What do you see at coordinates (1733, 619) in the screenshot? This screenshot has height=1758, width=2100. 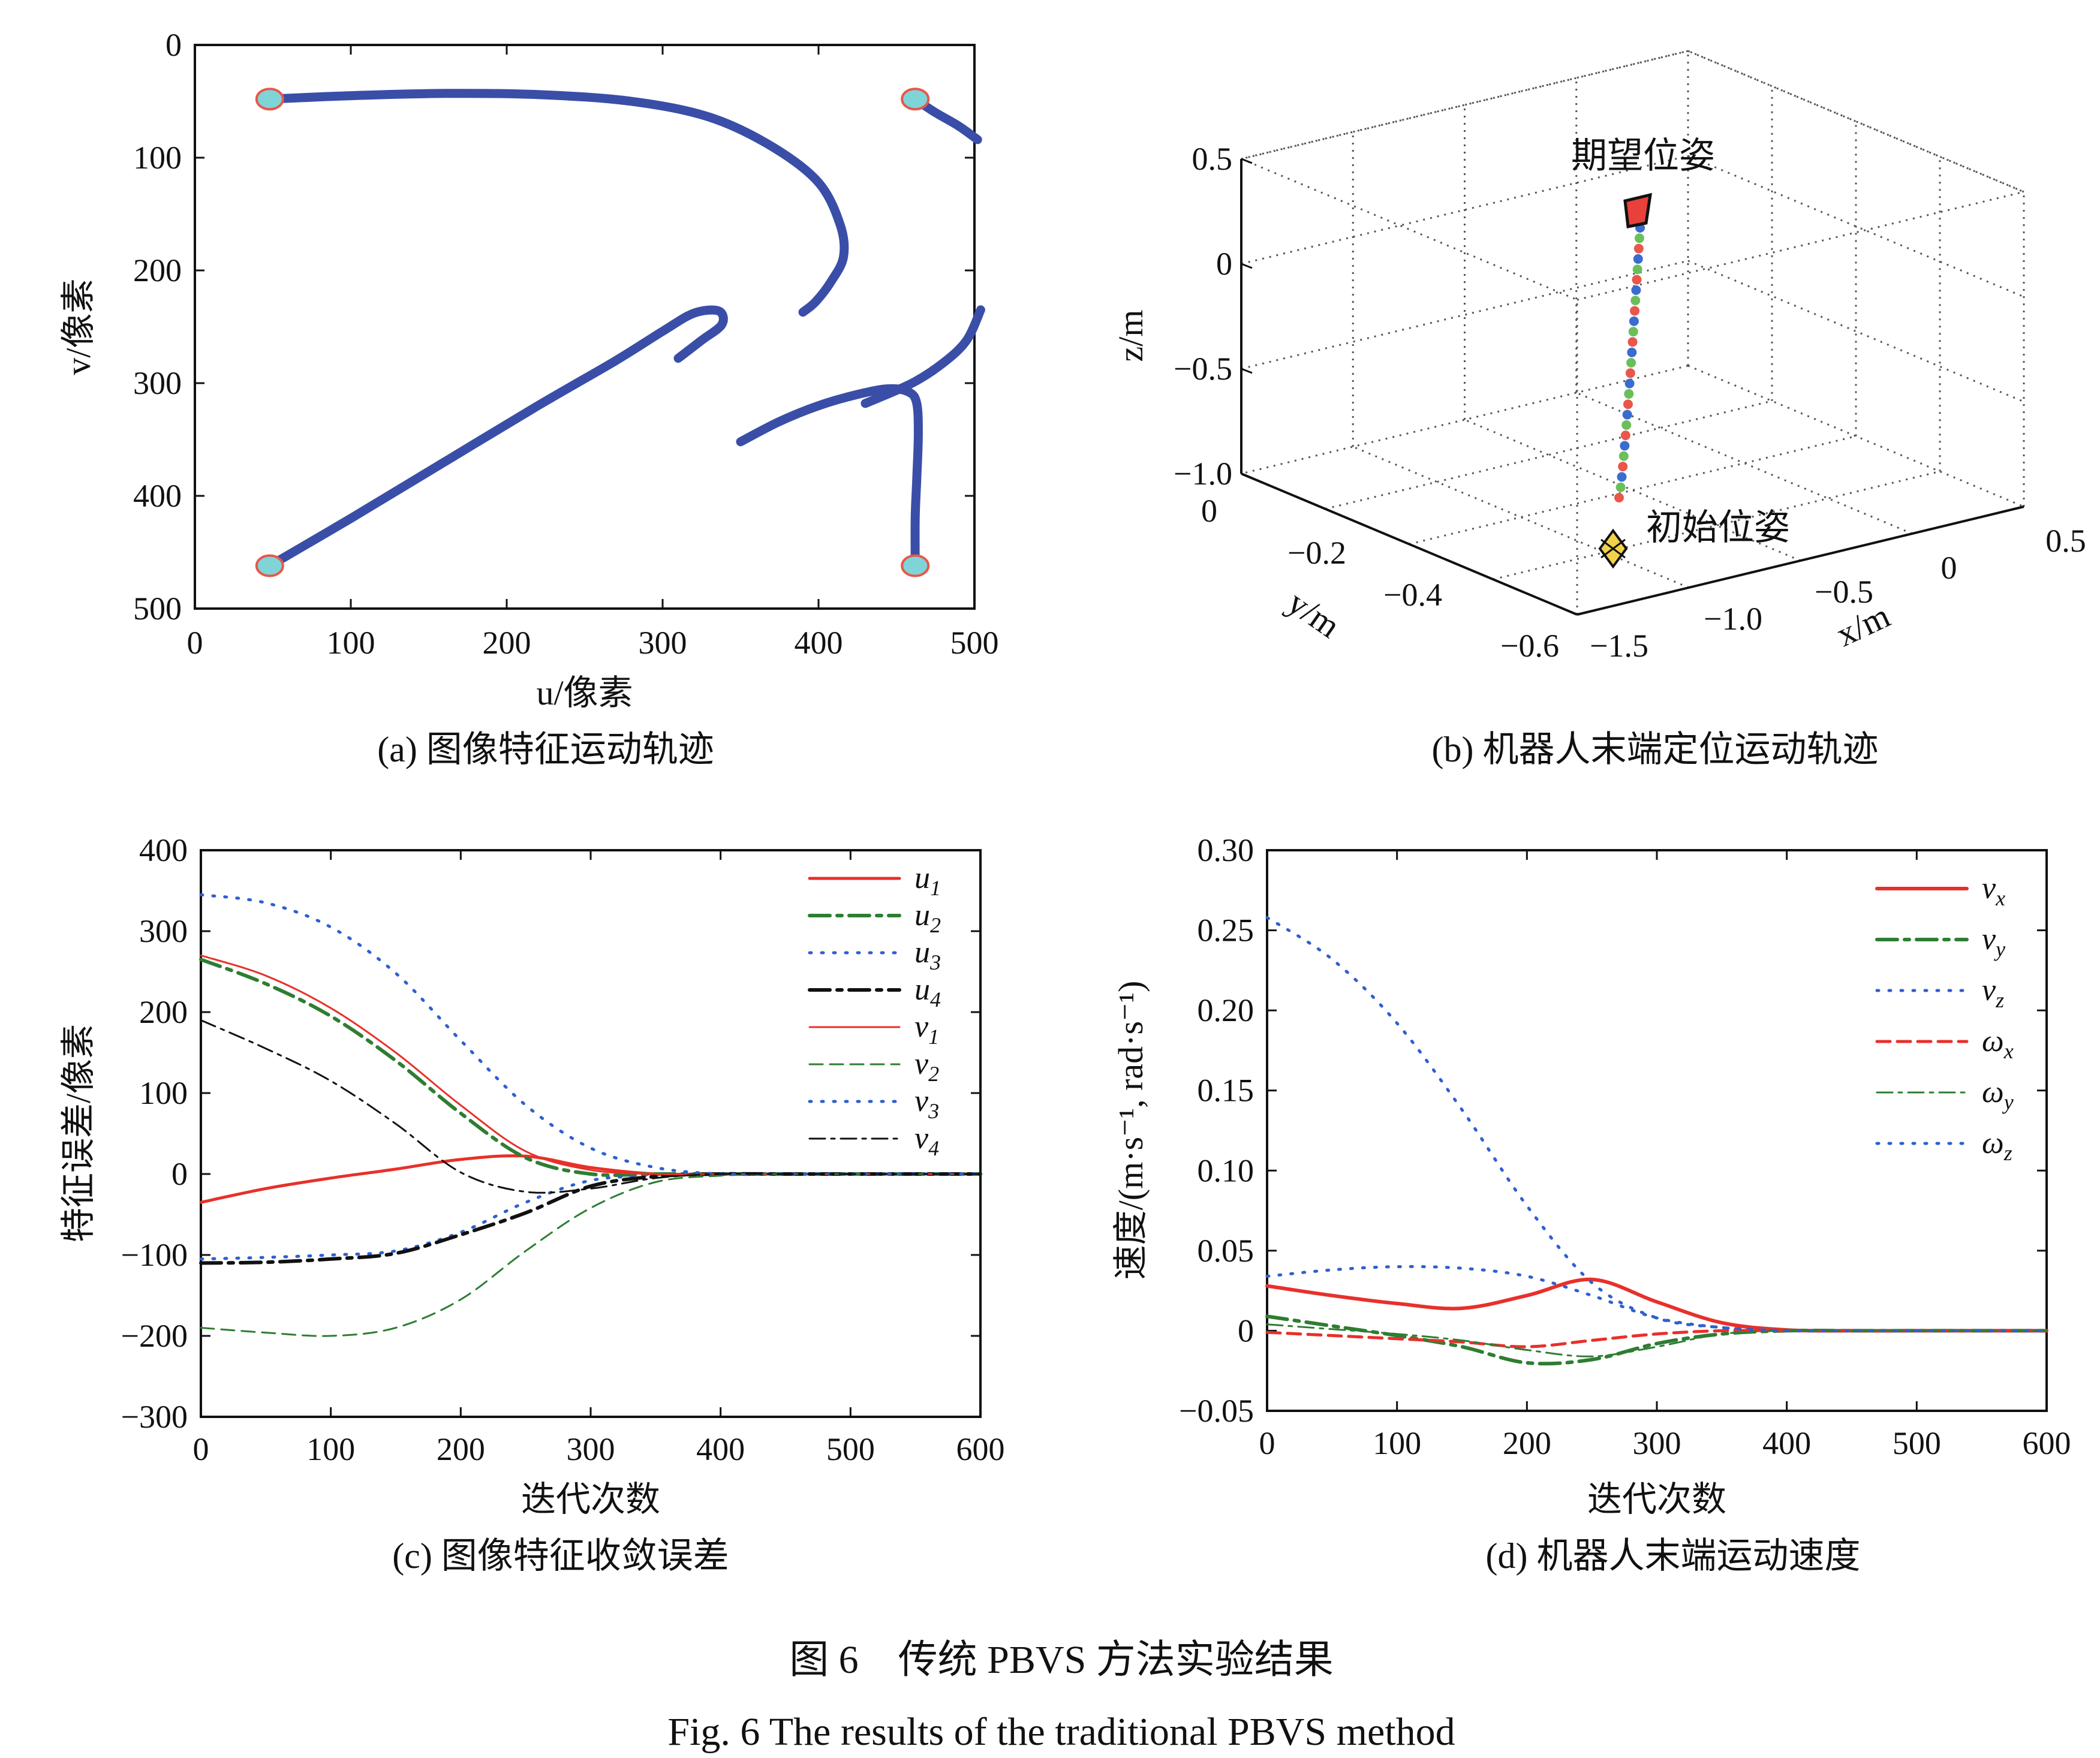 I see `xtick-label: −1.0` at bounding box center [1733, 619].